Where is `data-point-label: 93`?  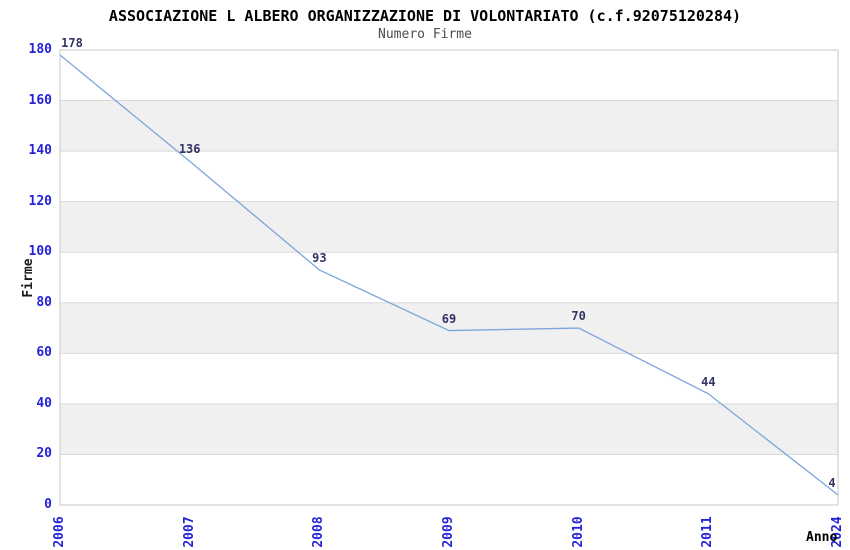
data-point-label: 93 is located at coordinates (319, 257).